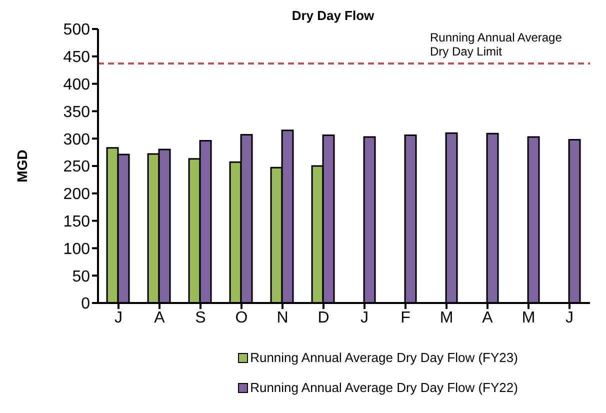 The height and width of the screenshot is (413, 606). Describe the element at coordinates (496, 44) in the screenshot. I see `ref-line-label: Running Annual Average Dry Day Limit` at that location.